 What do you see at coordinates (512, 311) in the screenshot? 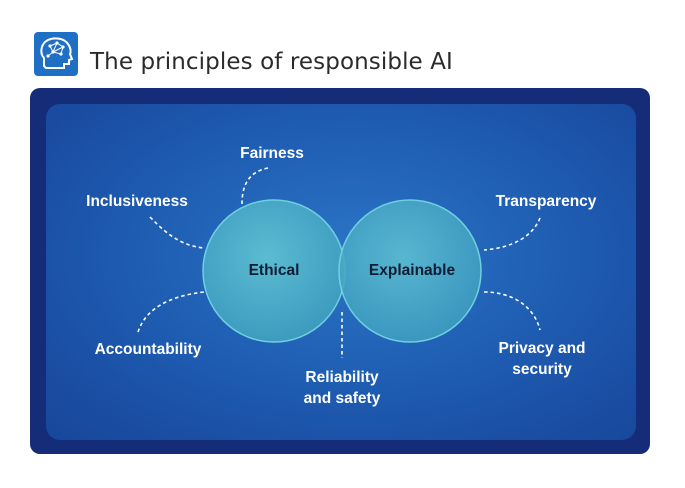
I see `privacy-connector` at bounding box center [512, 311].